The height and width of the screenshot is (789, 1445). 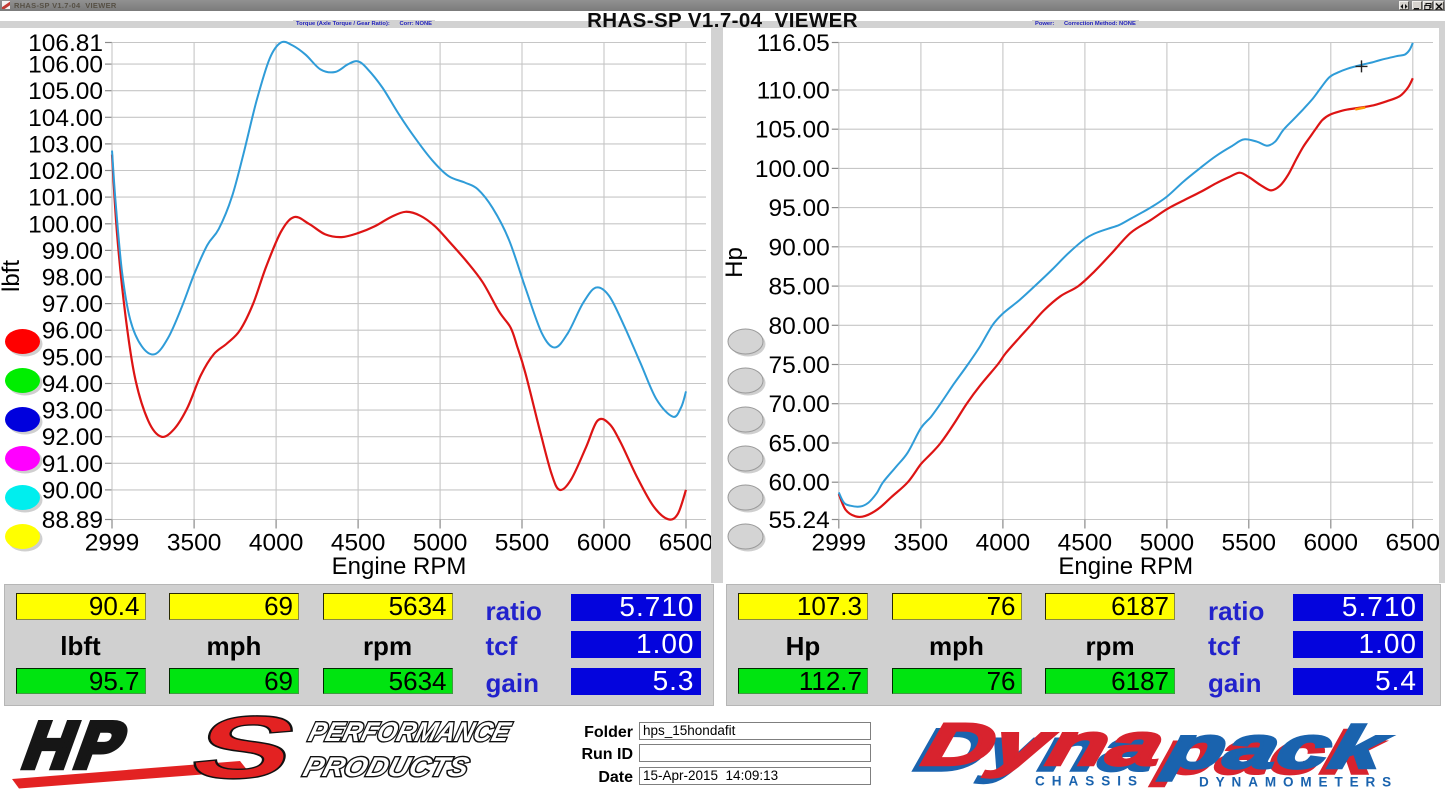 What do you see at coordinates (72, 250) in the screenshot?
I see `svg-text: 99.00` at bounding box center [72, 250].